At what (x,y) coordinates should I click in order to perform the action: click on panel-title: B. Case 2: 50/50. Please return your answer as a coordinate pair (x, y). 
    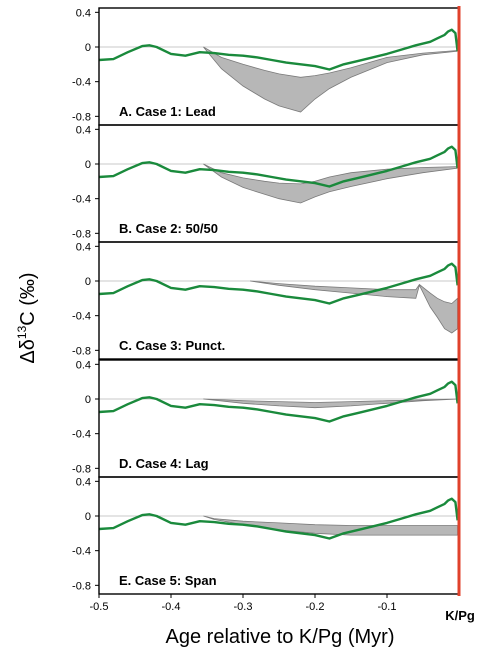
    Looking at the image, I should click on (168, 228).